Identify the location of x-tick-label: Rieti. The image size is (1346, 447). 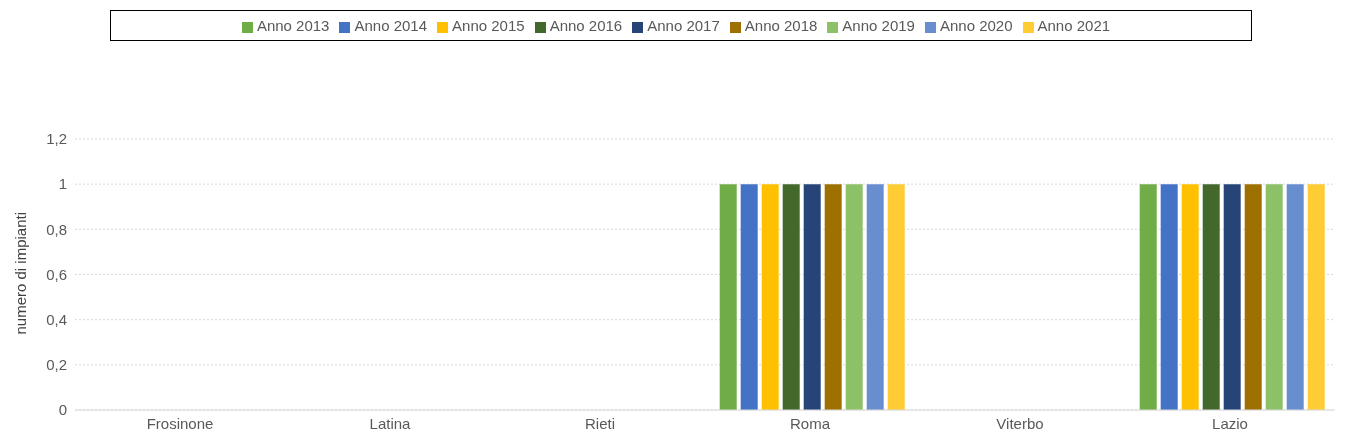
(600, 423).